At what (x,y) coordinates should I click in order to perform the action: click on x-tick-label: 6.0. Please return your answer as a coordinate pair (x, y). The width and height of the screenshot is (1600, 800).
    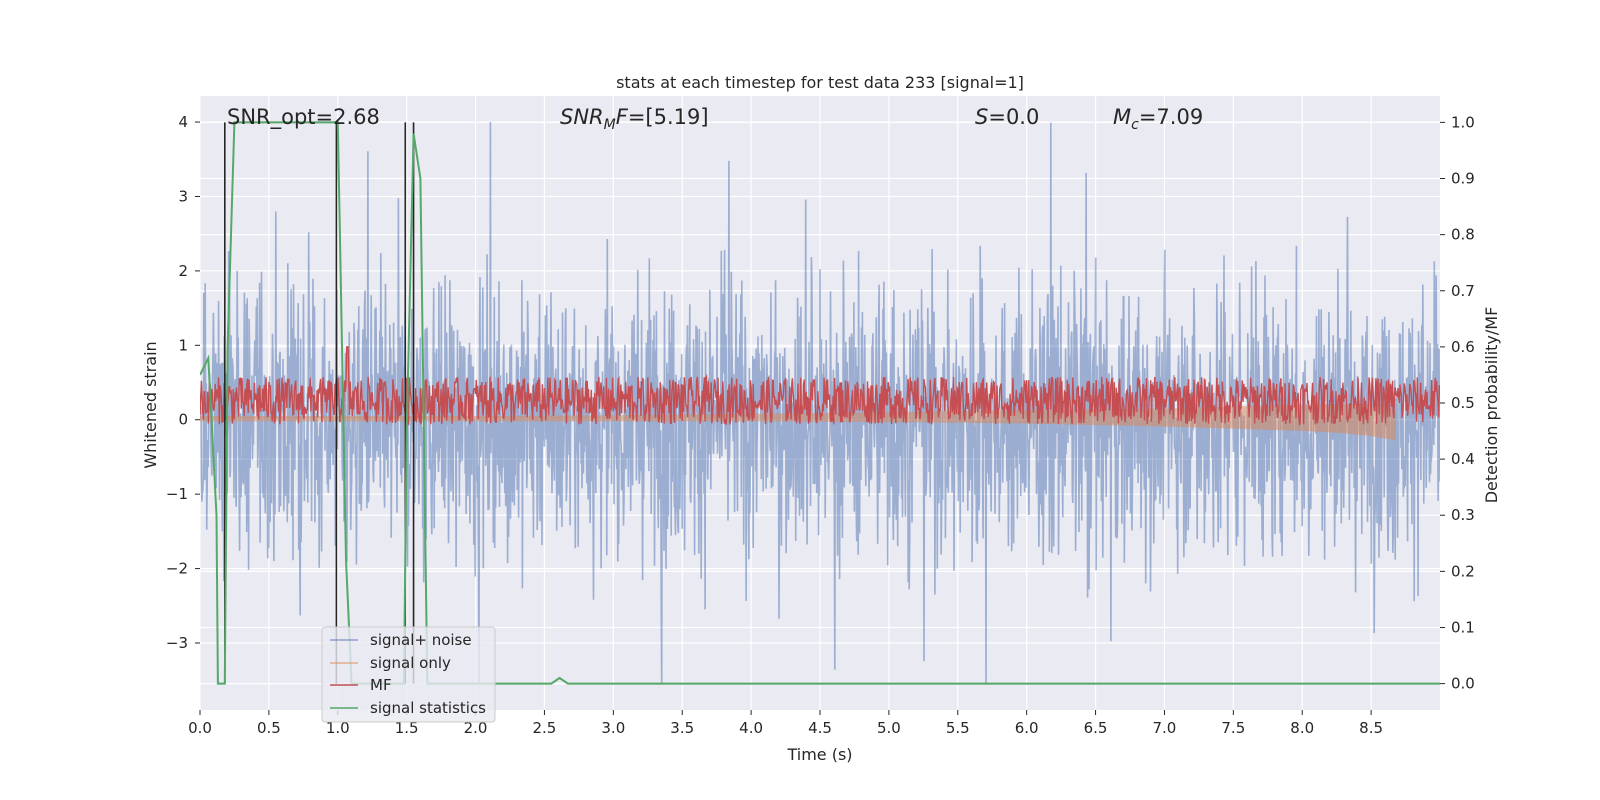
    Looking at the image, I should click on (1027, 728).